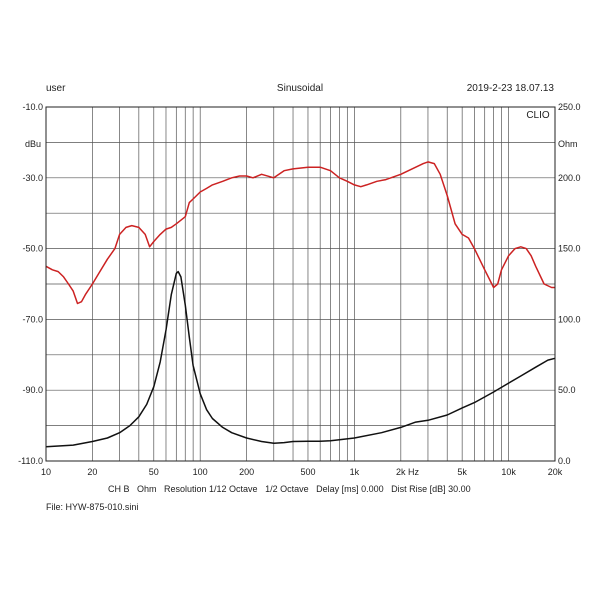 Image resolution: width=600 pixels, height=600 pixels. What do you see at coordinates (300, 88) in the screenshot?
I see `header-mode: Sinusoidal` at bounding box center [300, 88].